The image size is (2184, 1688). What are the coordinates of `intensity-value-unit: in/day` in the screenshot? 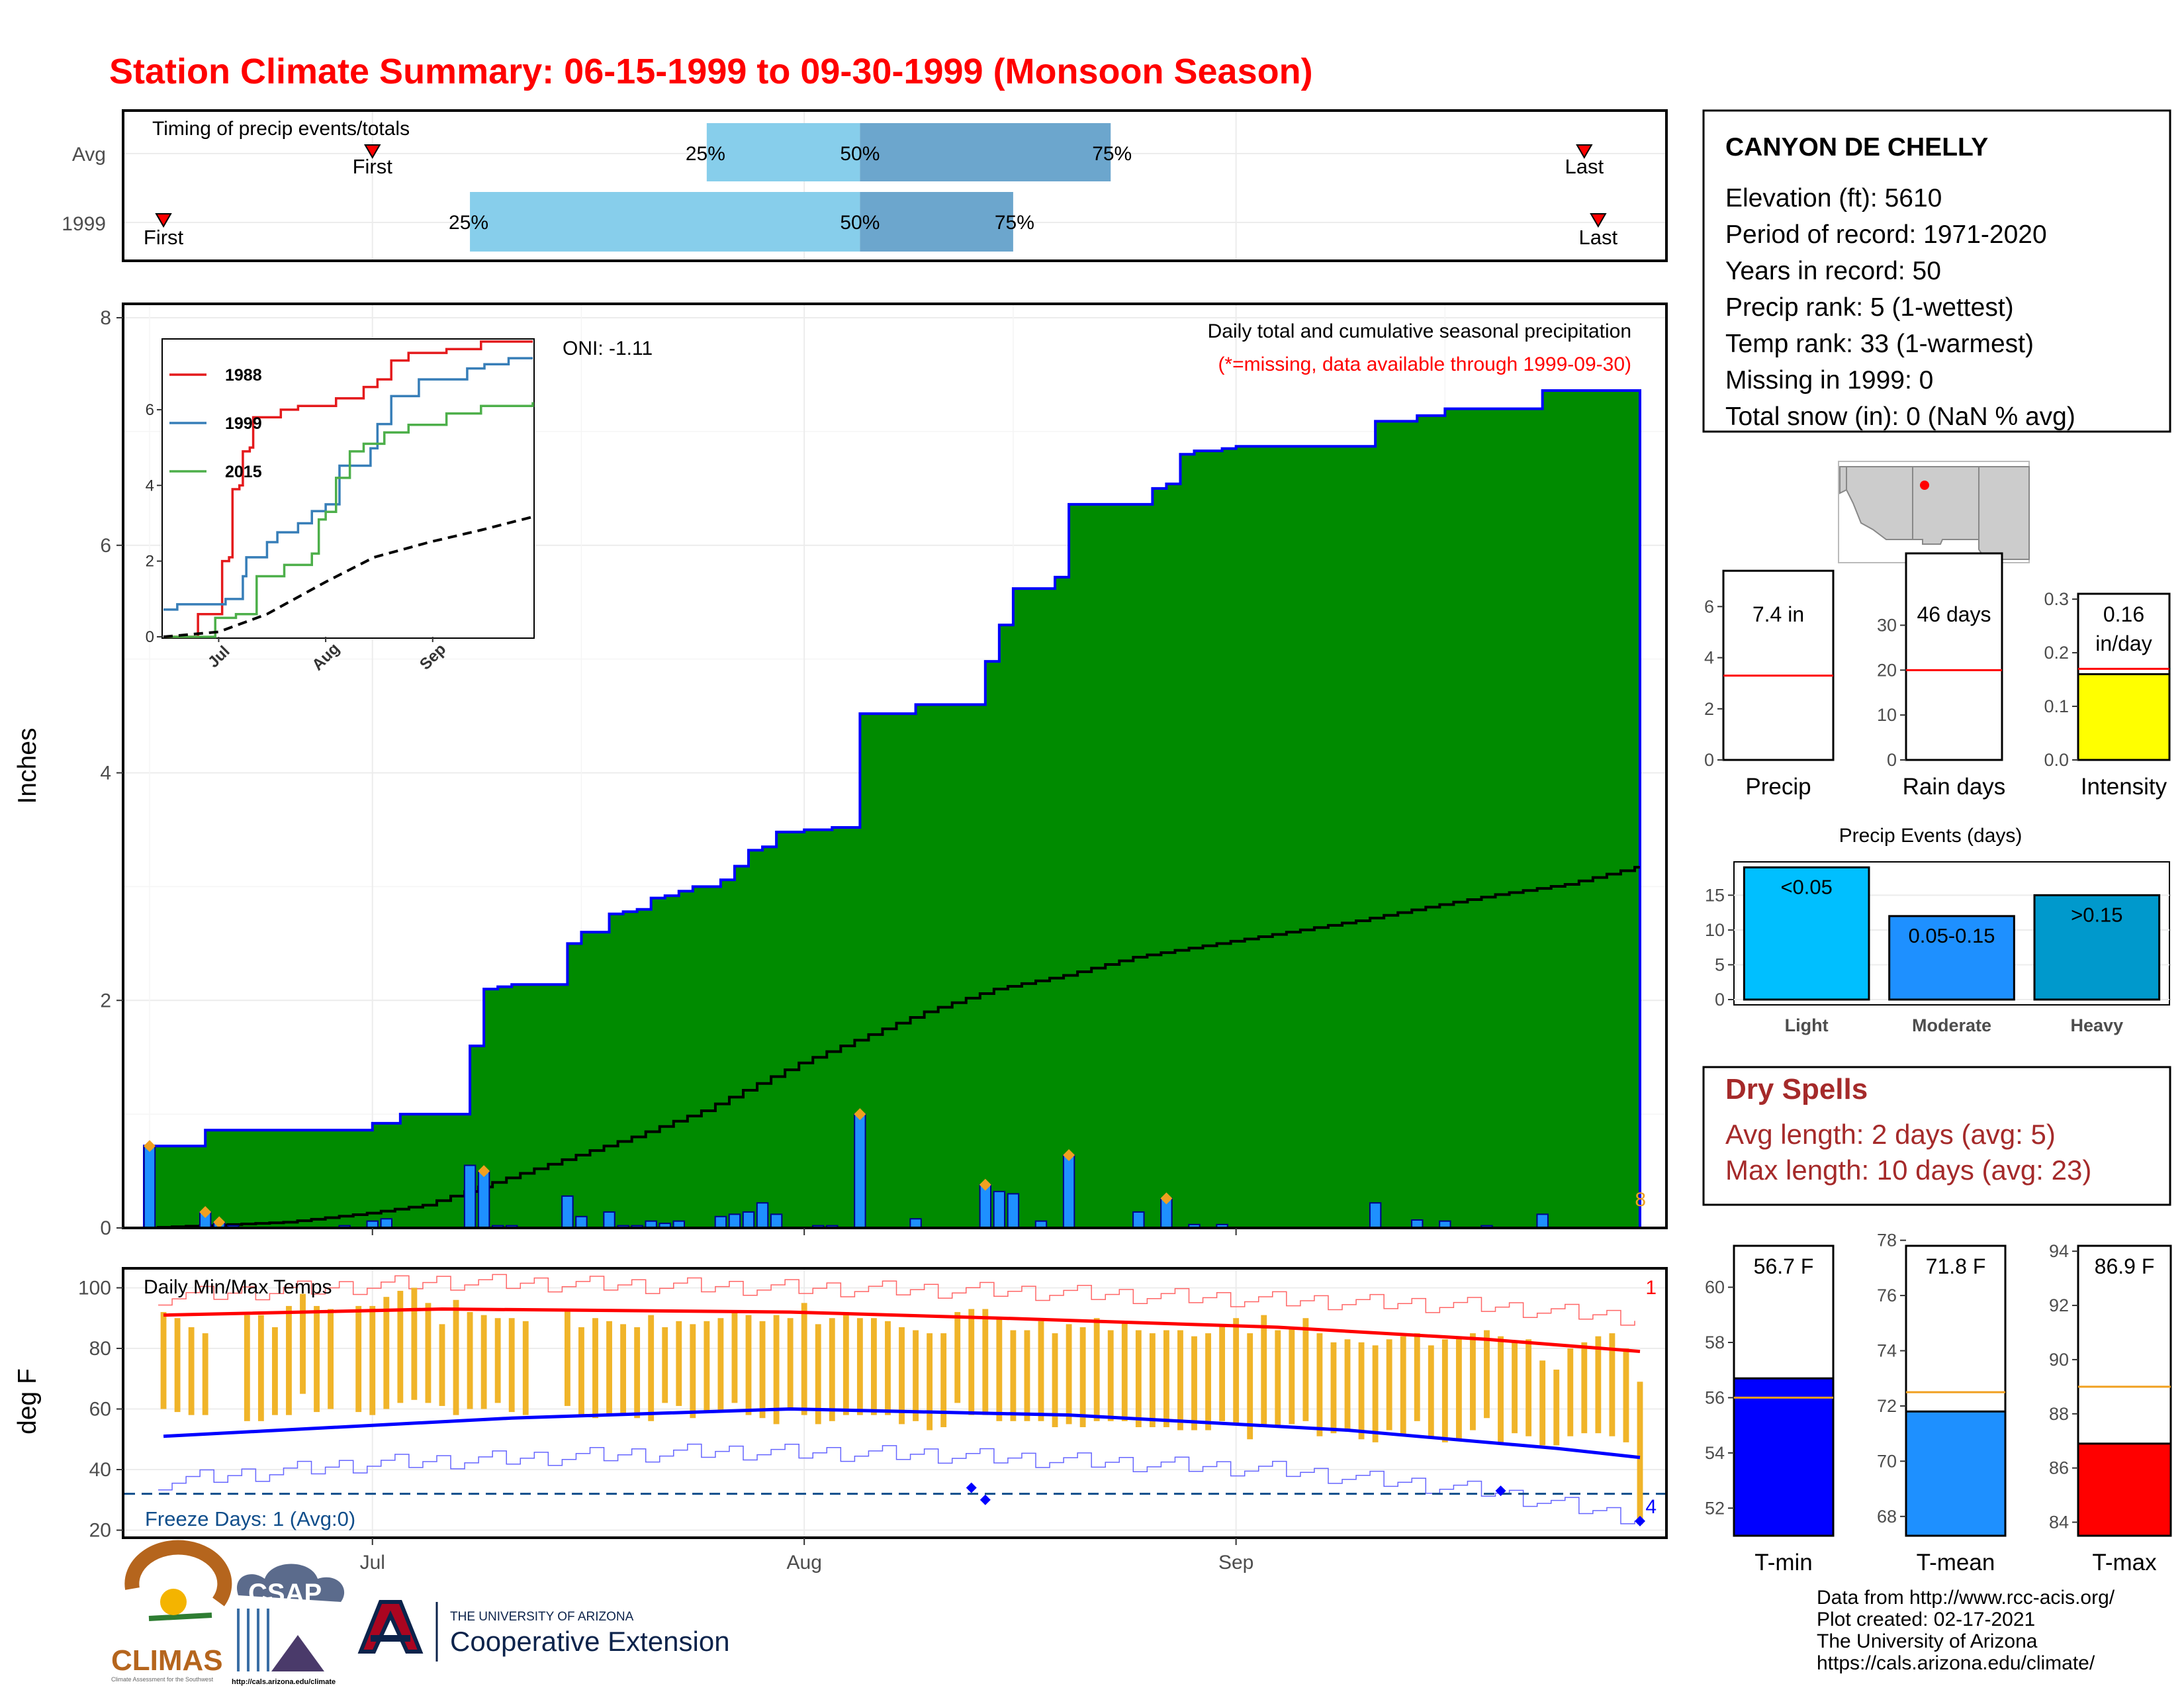 It's located at (2123, 643).